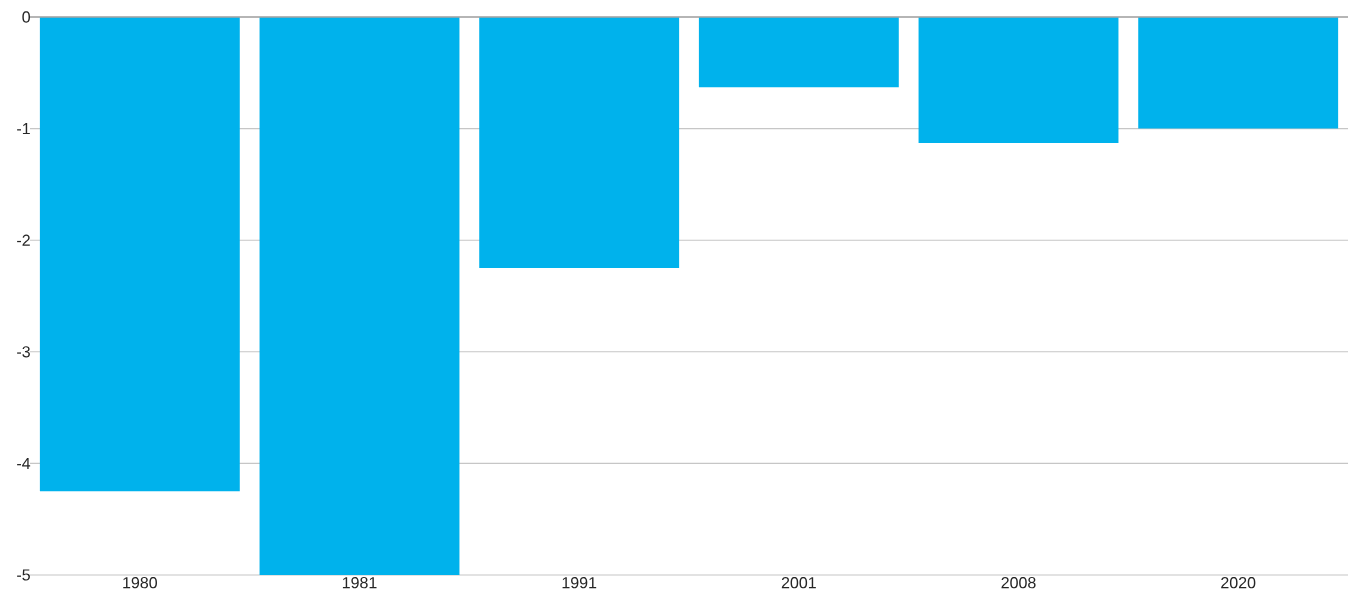 This screenshot has width=1351, height=606. Describe the element at coordinates (24, 463) in the screenshot. I see `y-tick-label: -4` at that location.